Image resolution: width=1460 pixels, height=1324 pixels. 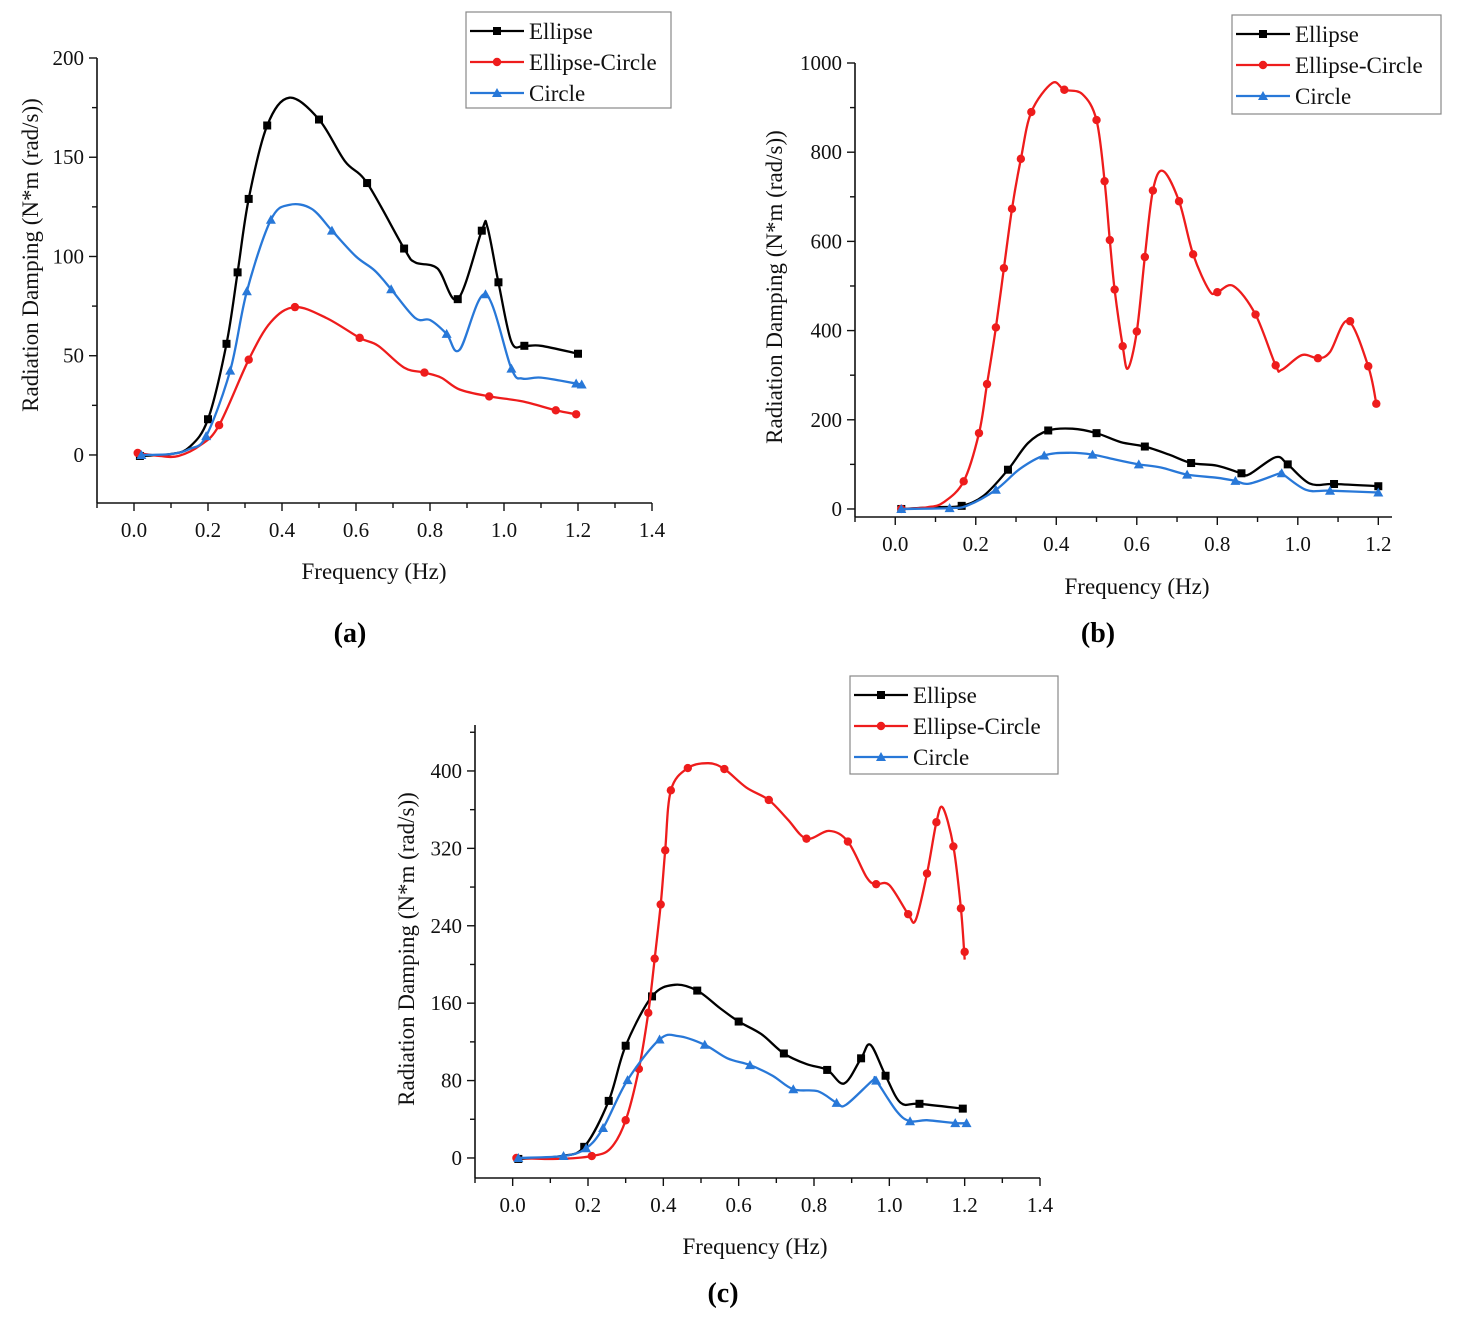 What do you see at coordinates (430, 530) in the screenshot?
I see `x-tick-label: 0.8` at bounding box center [430, 530].